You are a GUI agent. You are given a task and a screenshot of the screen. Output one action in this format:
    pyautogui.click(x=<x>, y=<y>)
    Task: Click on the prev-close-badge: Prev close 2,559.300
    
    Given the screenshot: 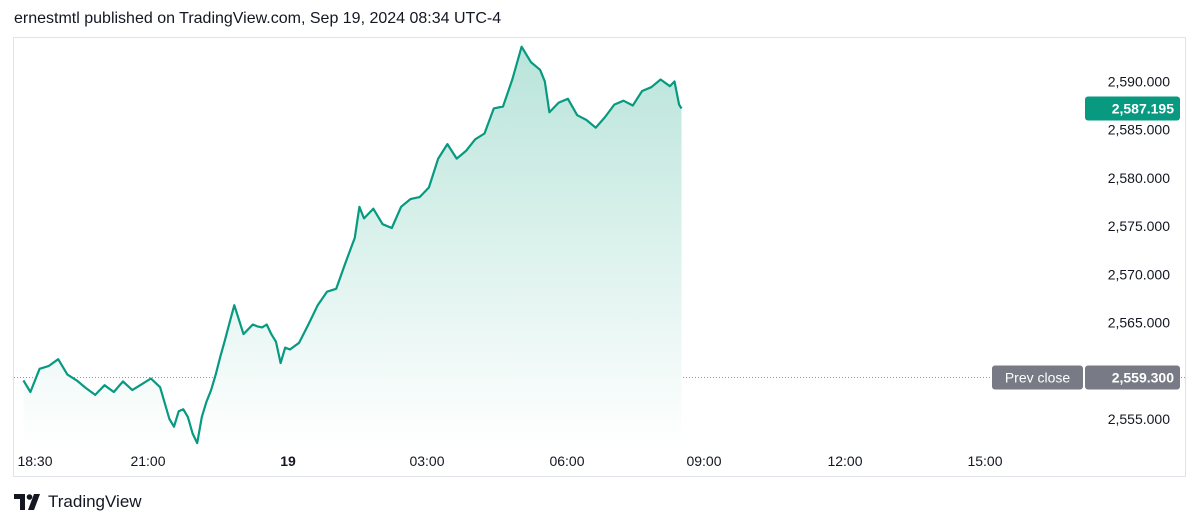 What is the action you would take?
    pyautogui.click(x=1086, y=377)
    